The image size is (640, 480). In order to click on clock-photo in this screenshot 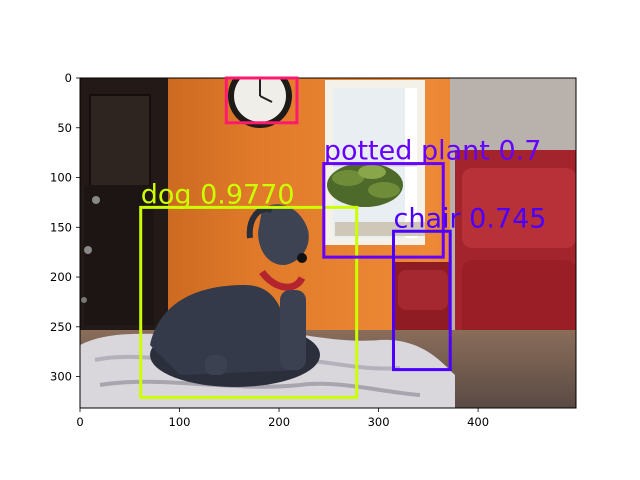, I will do `click(260, 103)`.